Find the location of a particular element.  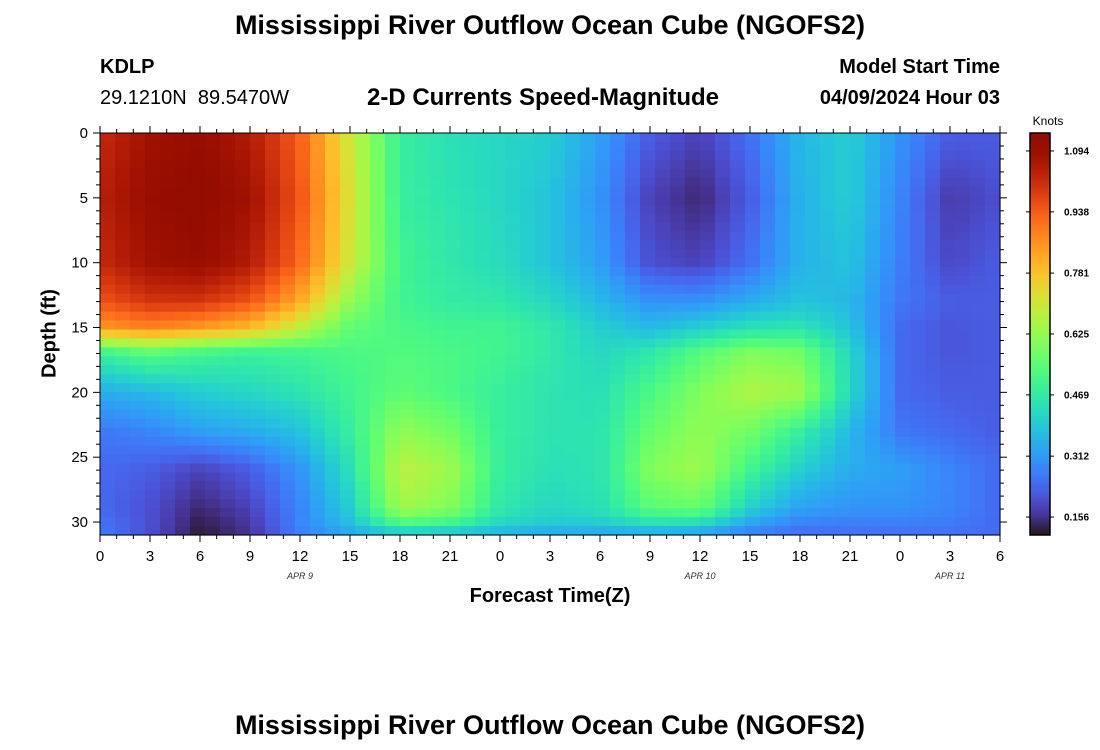

x-tick-label: 0 is located at coordinates (900, 556).